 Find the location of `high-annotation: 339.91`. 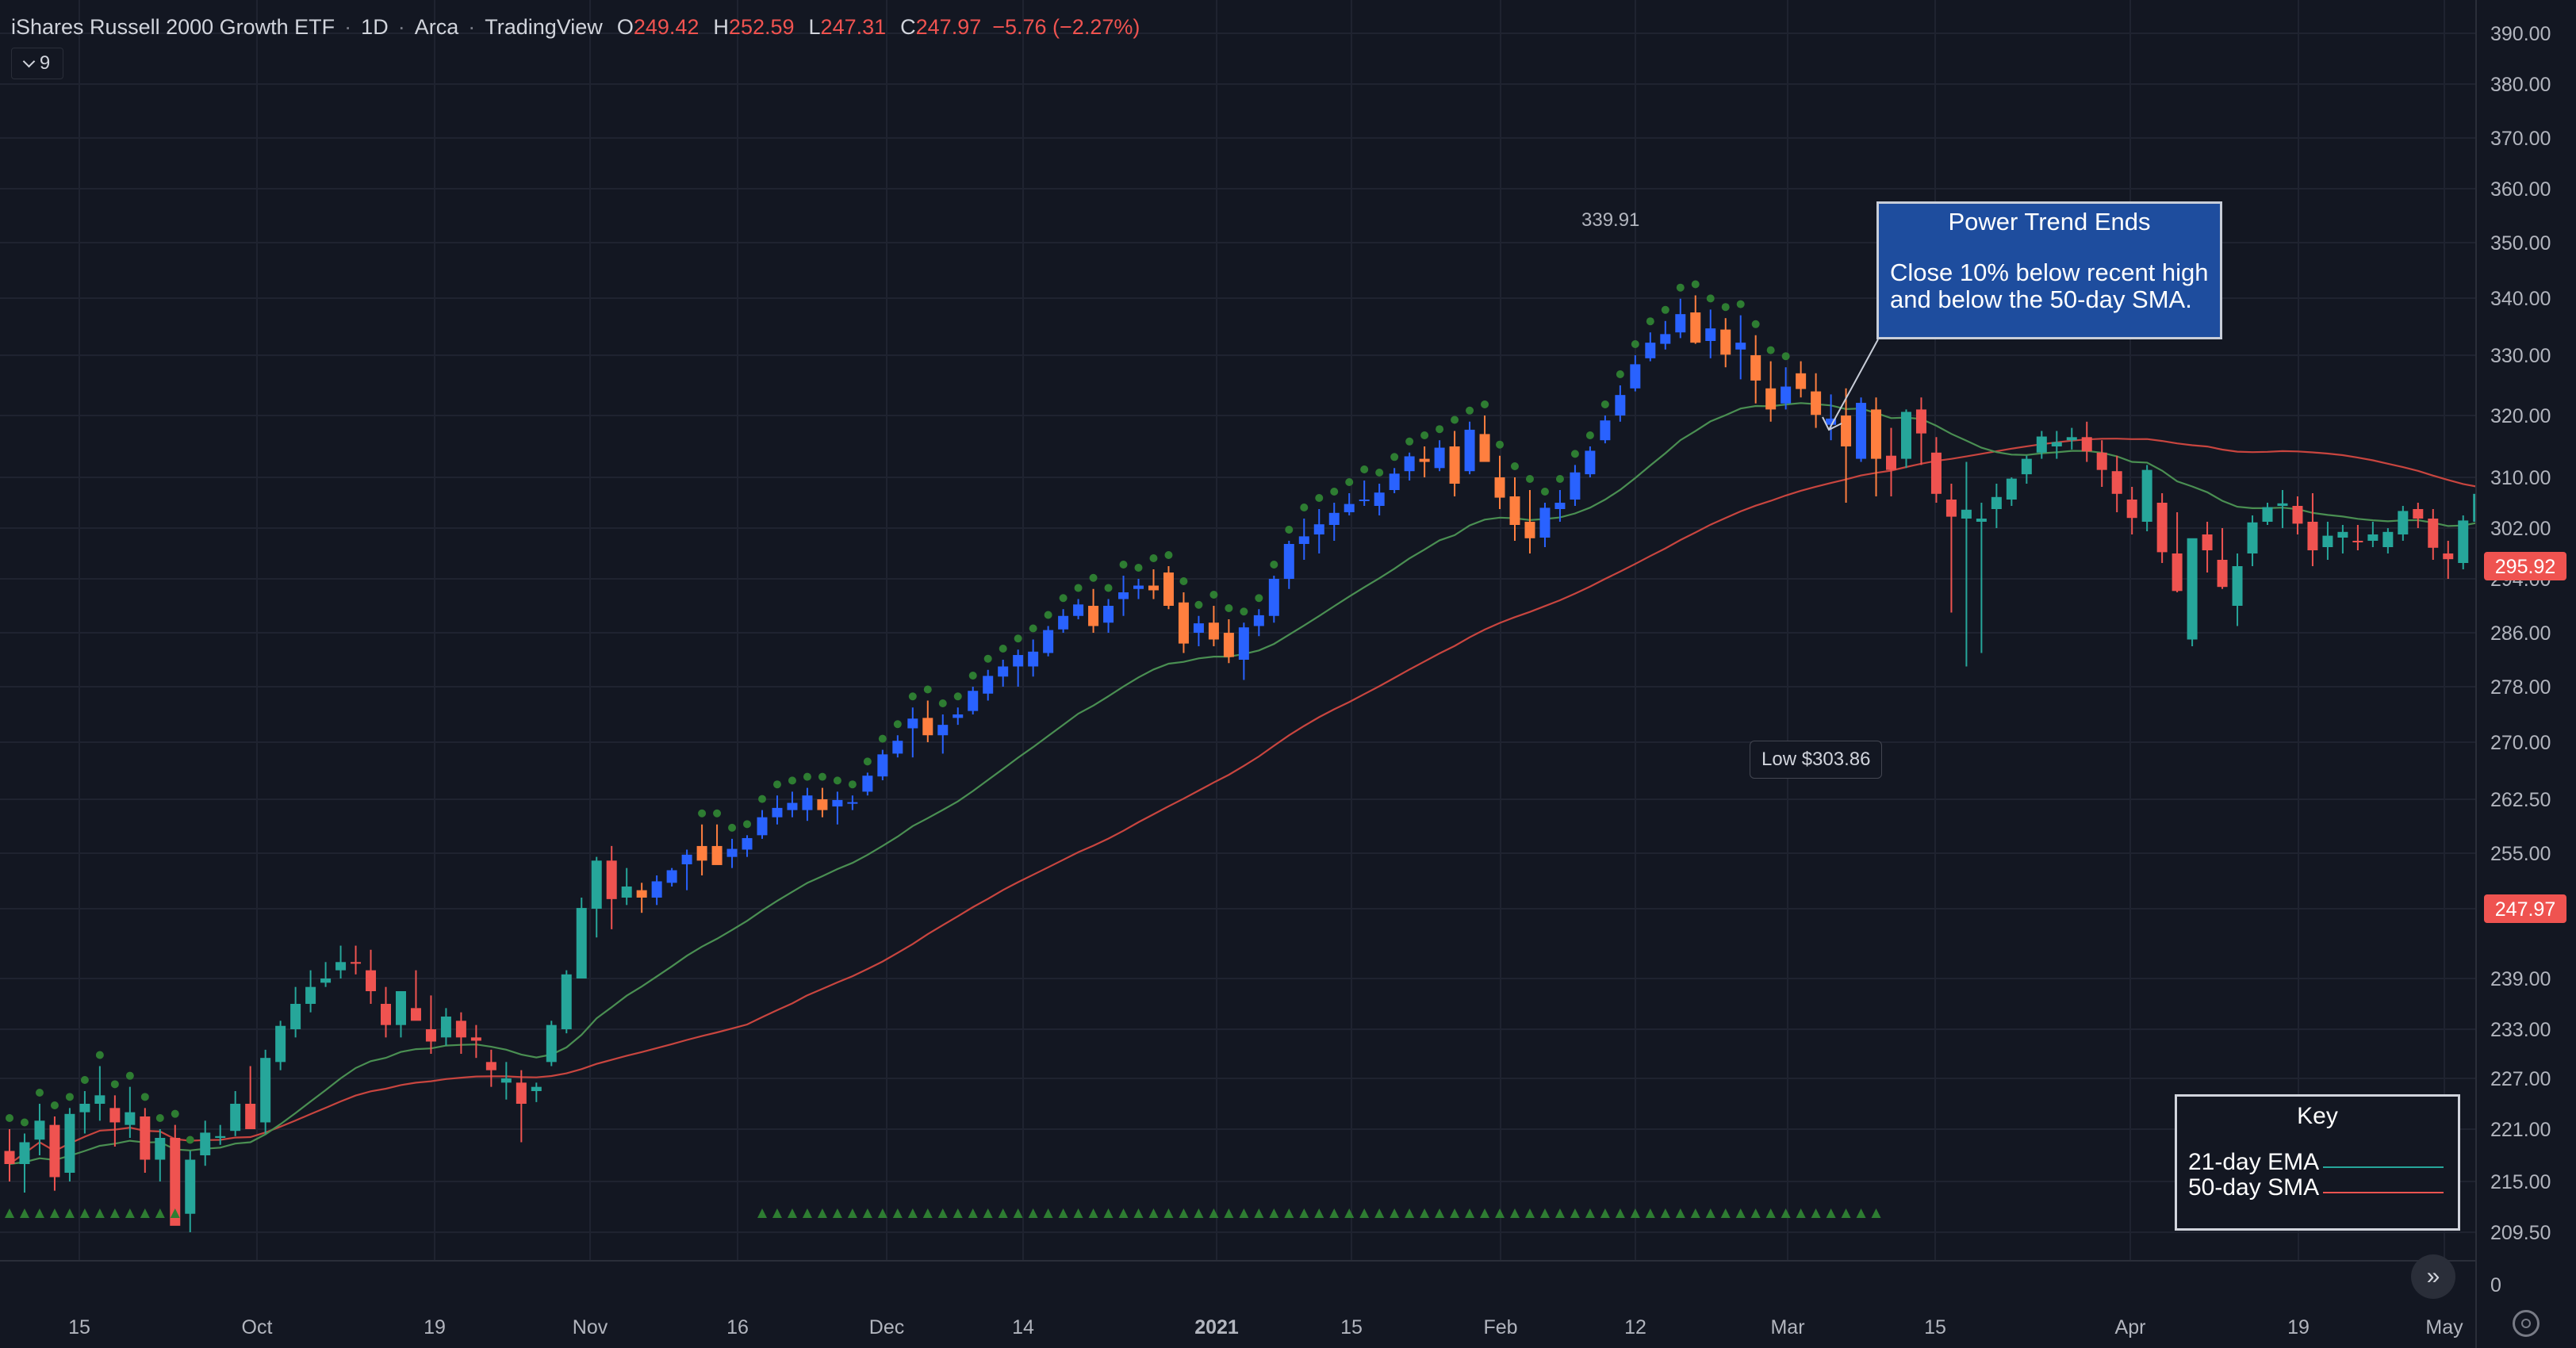

high-annotation: 339.91 is located at coordinates (1610, 220).